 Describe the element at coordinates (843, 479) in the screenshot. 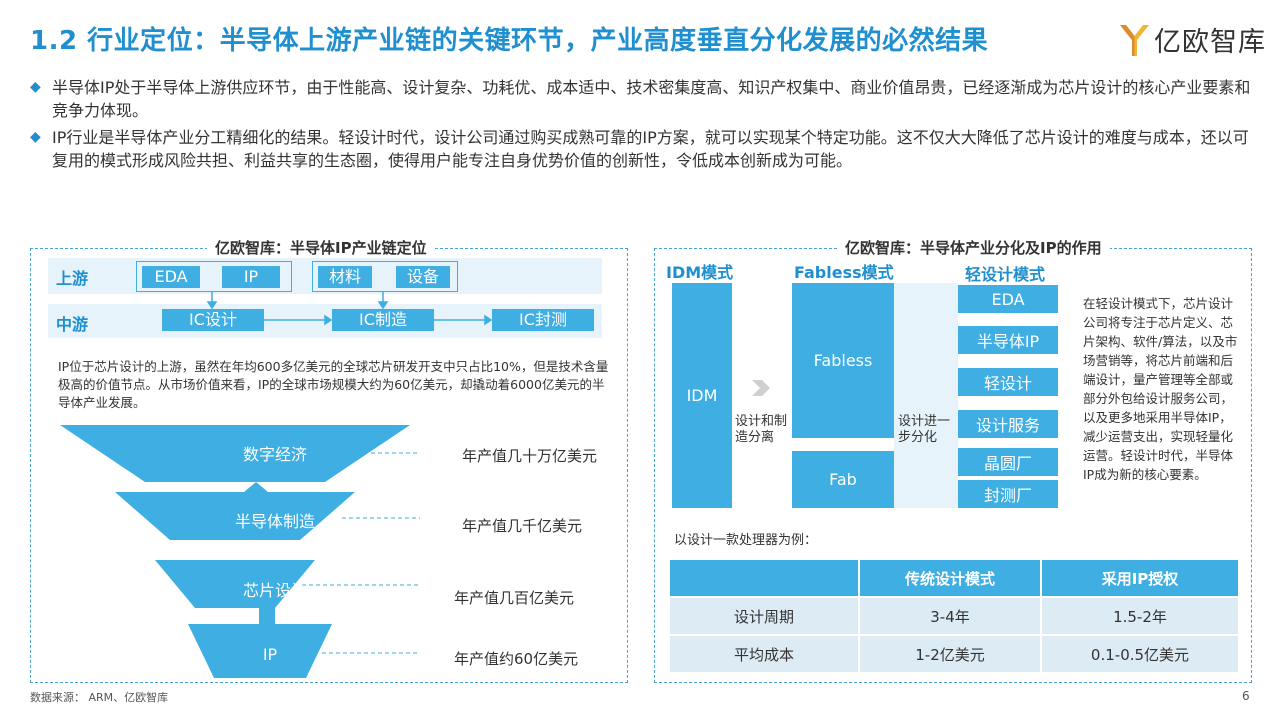

I see `fab-block: Fab` at that location.